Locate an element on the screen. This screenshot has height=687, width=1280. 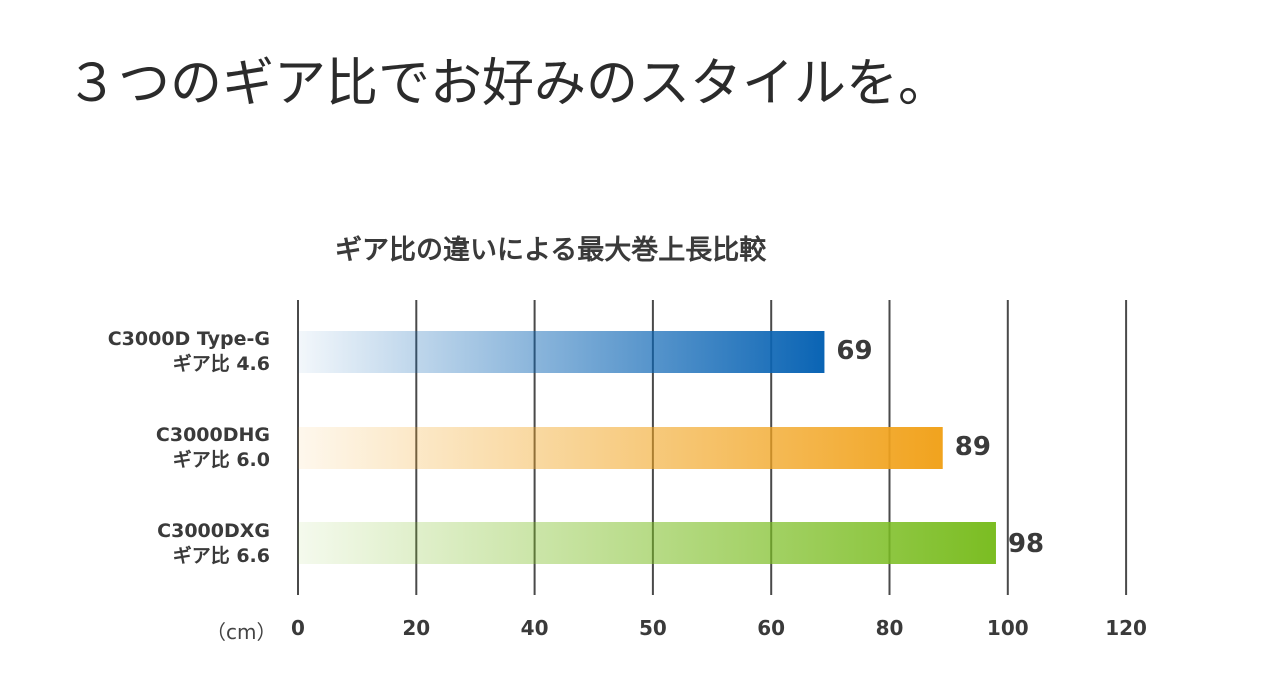
chart-title: ギア比の違いによる最大巻上長比較 is located at coordinates (551, 250).